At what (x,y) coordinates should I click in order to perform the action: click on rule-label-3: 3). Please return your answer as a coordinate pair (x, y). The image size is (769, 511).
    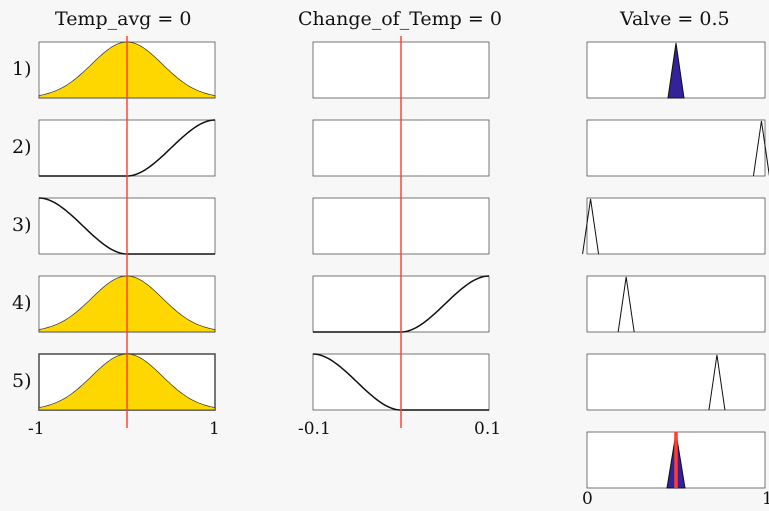
    Looking at the image, I should click on (22, 225).